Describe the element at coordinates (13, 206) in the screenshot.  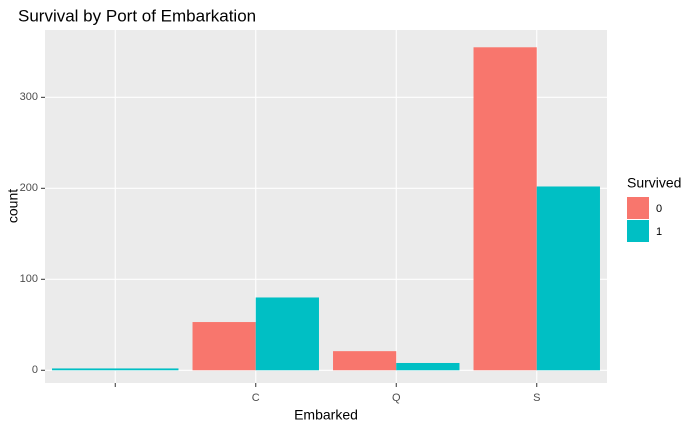
I see `y-axis-label: count` at that location.